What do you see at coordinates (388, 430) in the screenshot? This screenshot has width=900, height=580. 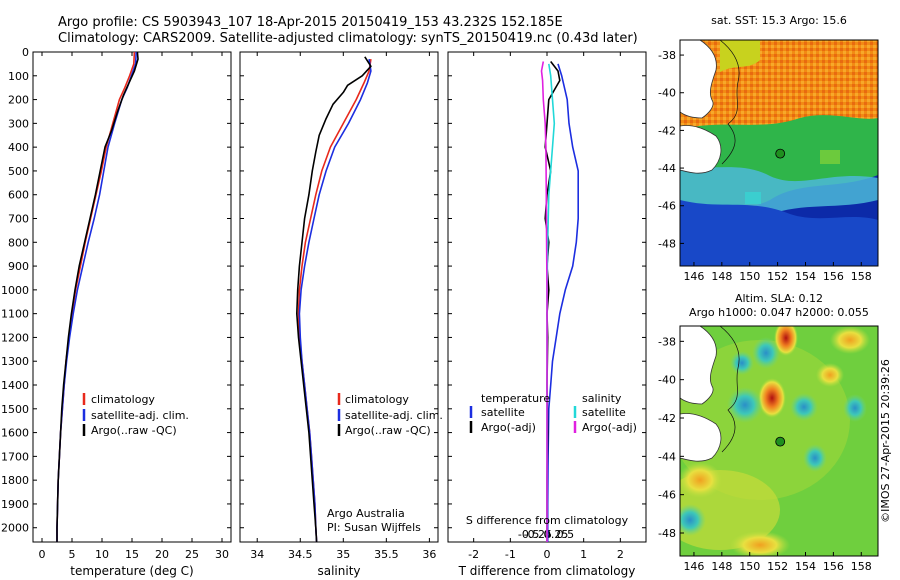 I see `legend-label-argo: Argo(..raw -QC)` at bounding box center [388, 430].